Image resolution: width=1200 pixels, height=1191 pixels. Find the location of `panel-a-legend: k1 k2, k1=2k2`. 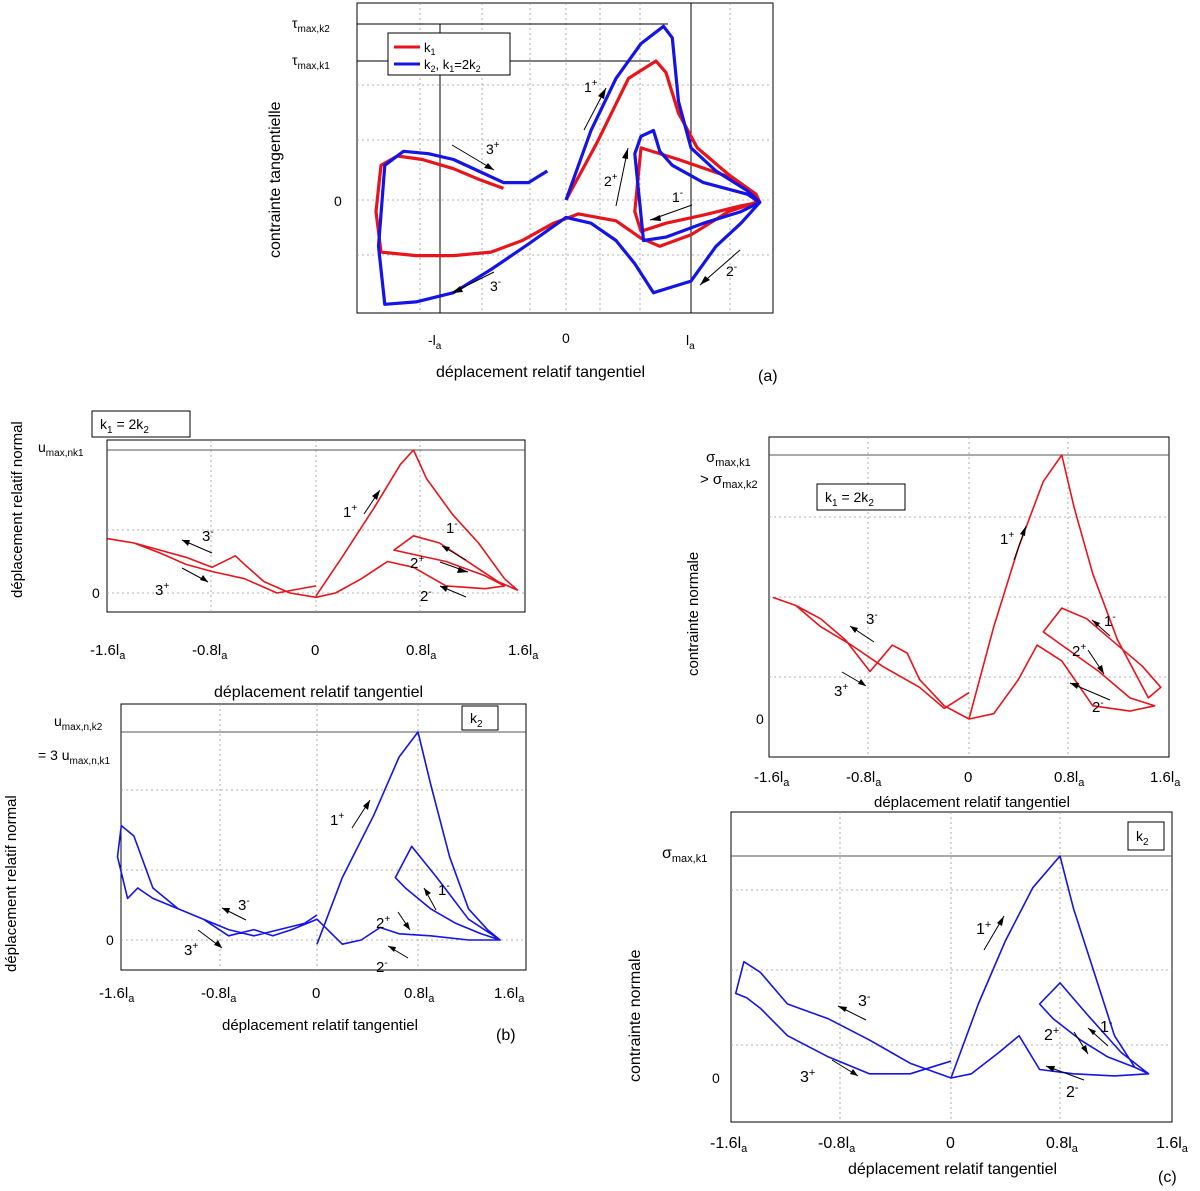

panel-a-legend: k1 k2, k1=2k2 is located at coordinates (449, 54).